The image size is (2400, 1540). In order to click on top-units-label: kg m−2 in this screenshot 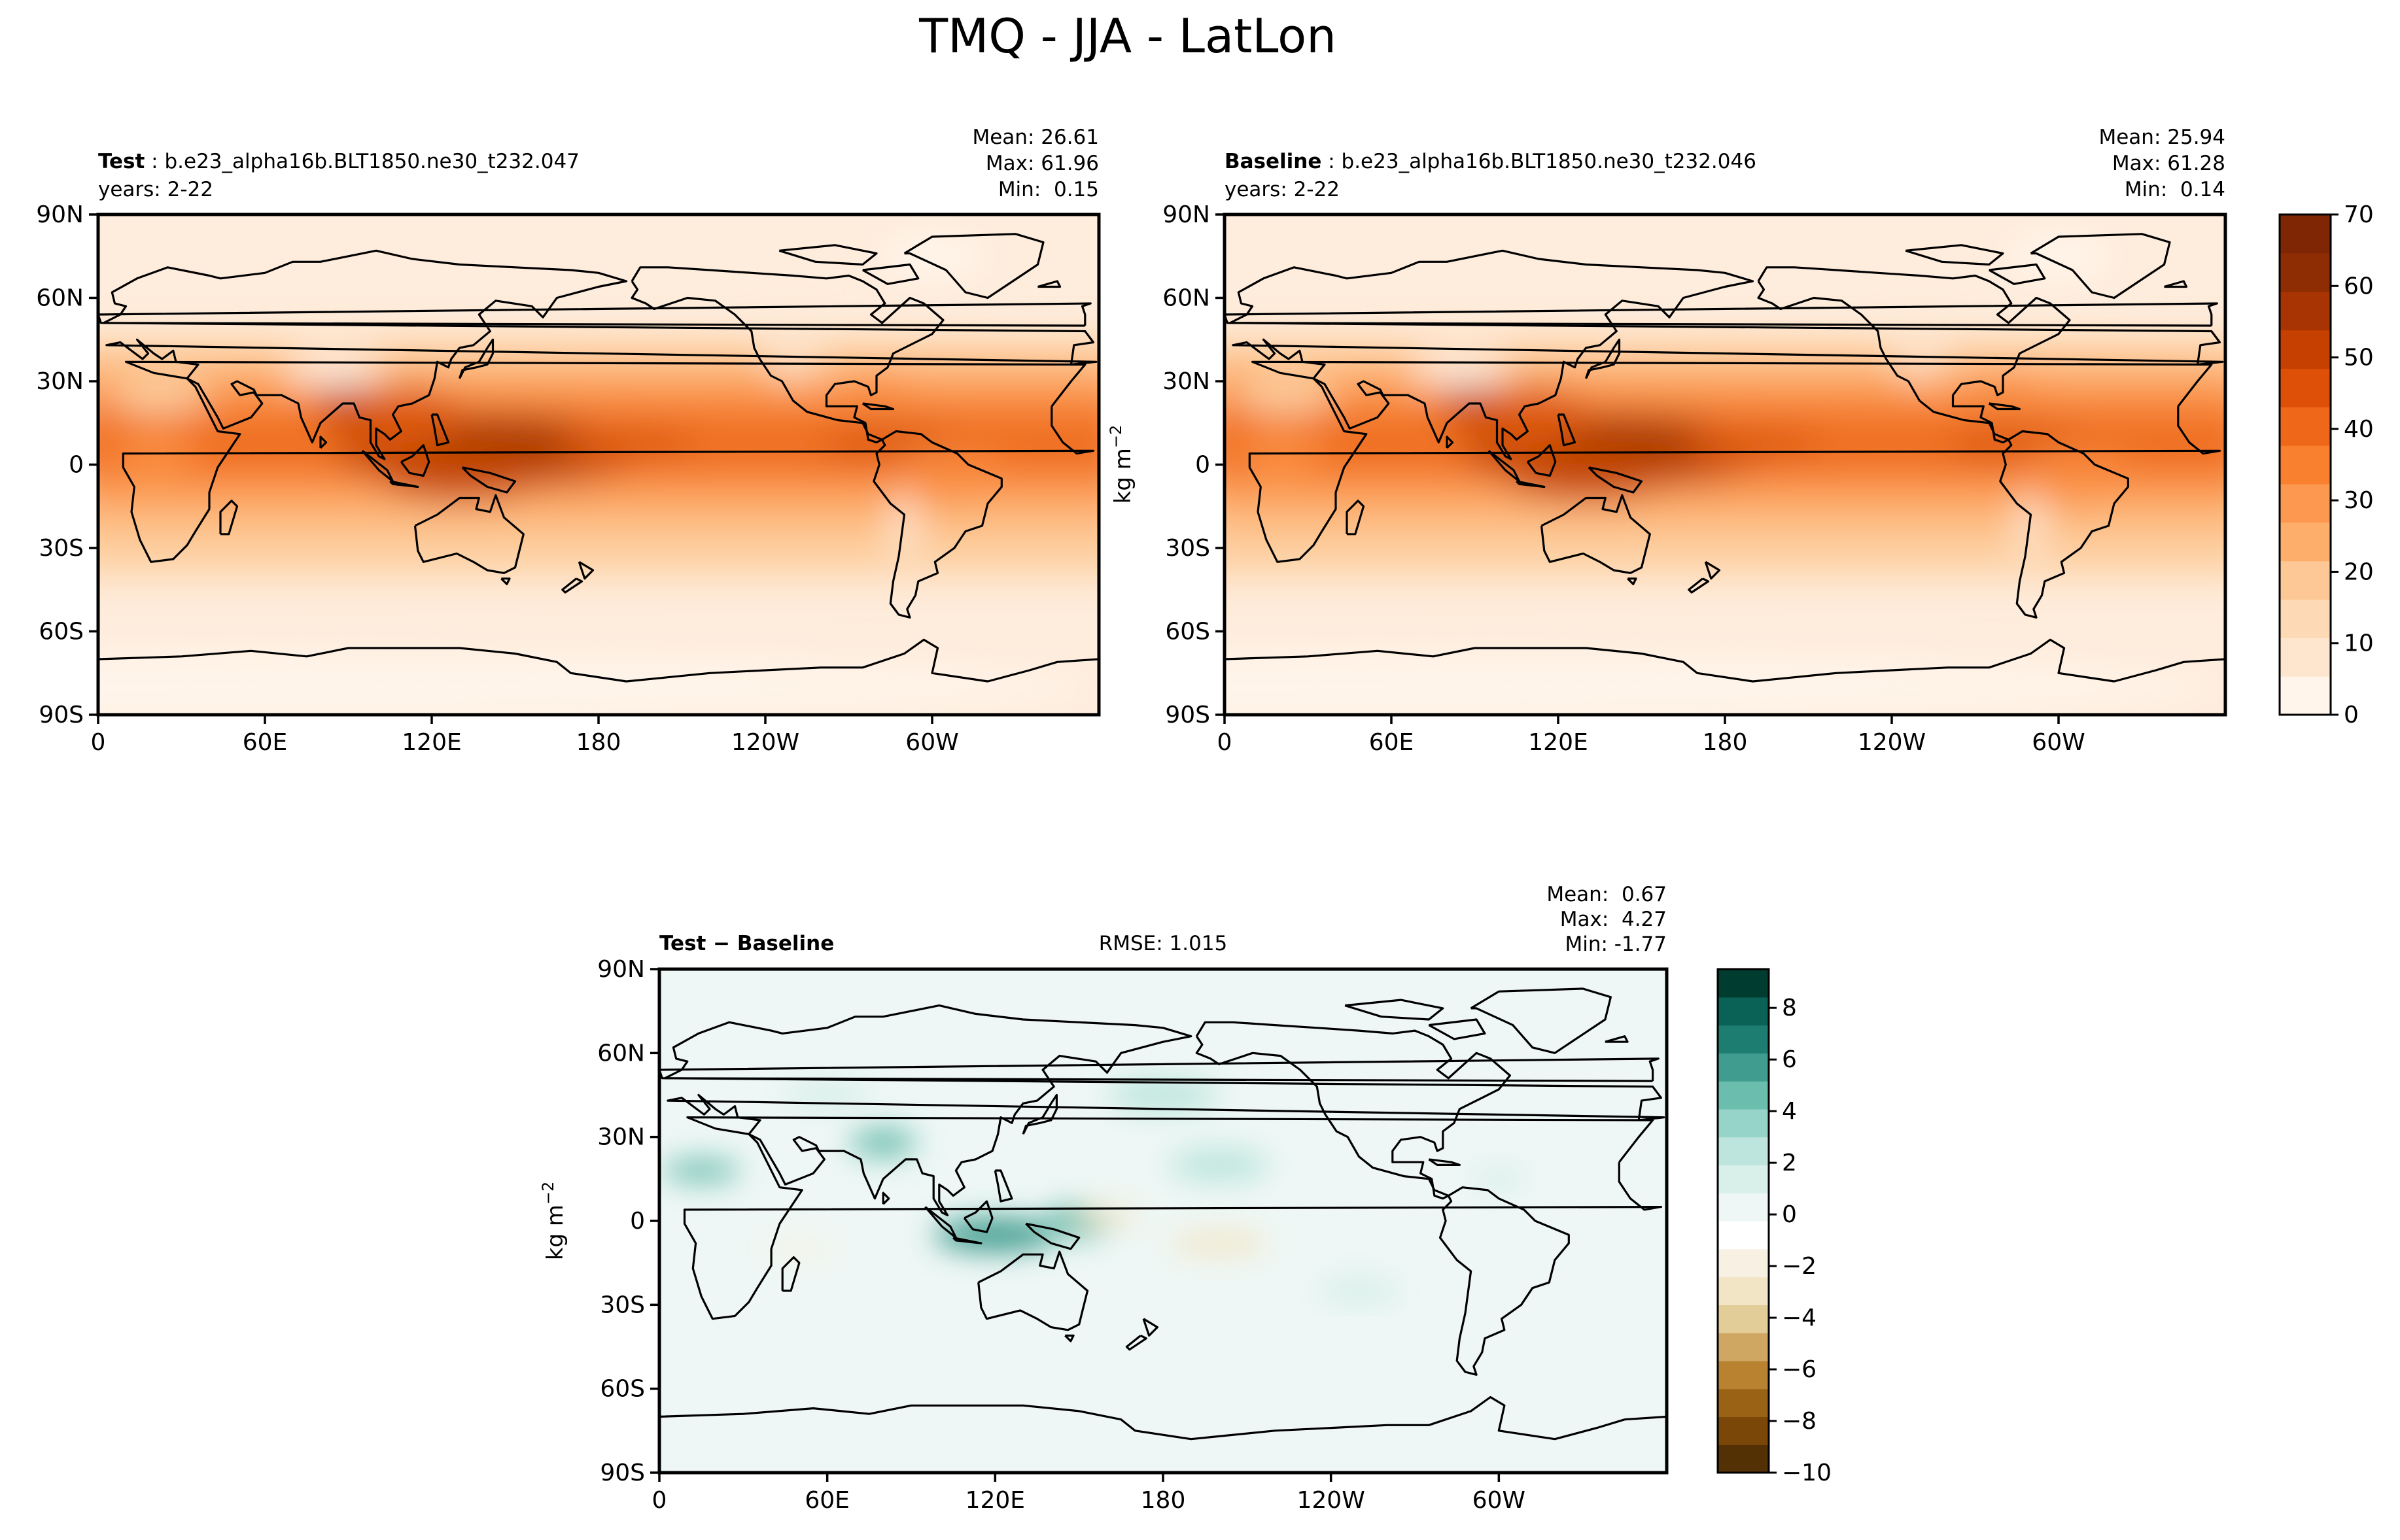, I will do `click(1121, 464)`.